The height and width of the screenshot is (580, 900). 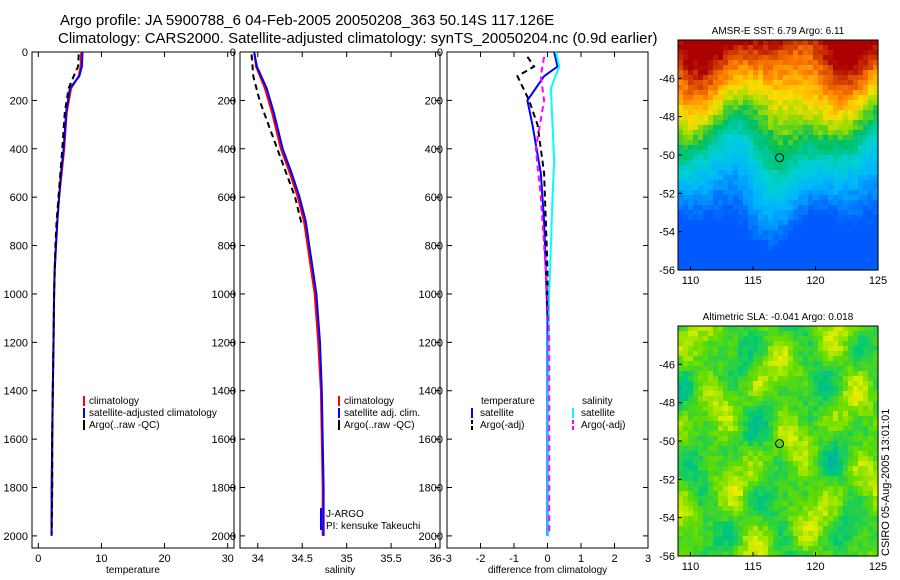 I want to click on temperature-legend-label: climatology, so click(x=114, y=401).